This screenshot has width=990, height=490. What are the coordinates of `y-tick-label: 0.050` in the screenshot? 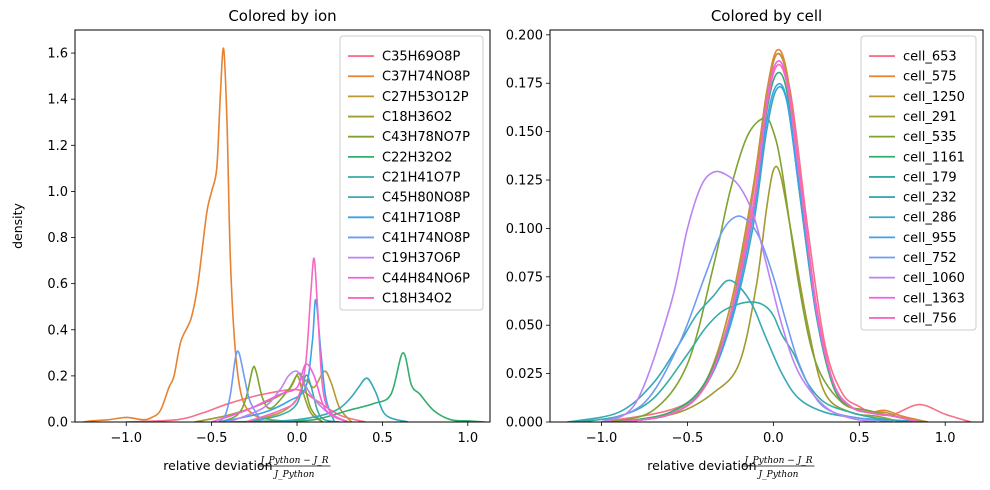 It's located at (524, 326).